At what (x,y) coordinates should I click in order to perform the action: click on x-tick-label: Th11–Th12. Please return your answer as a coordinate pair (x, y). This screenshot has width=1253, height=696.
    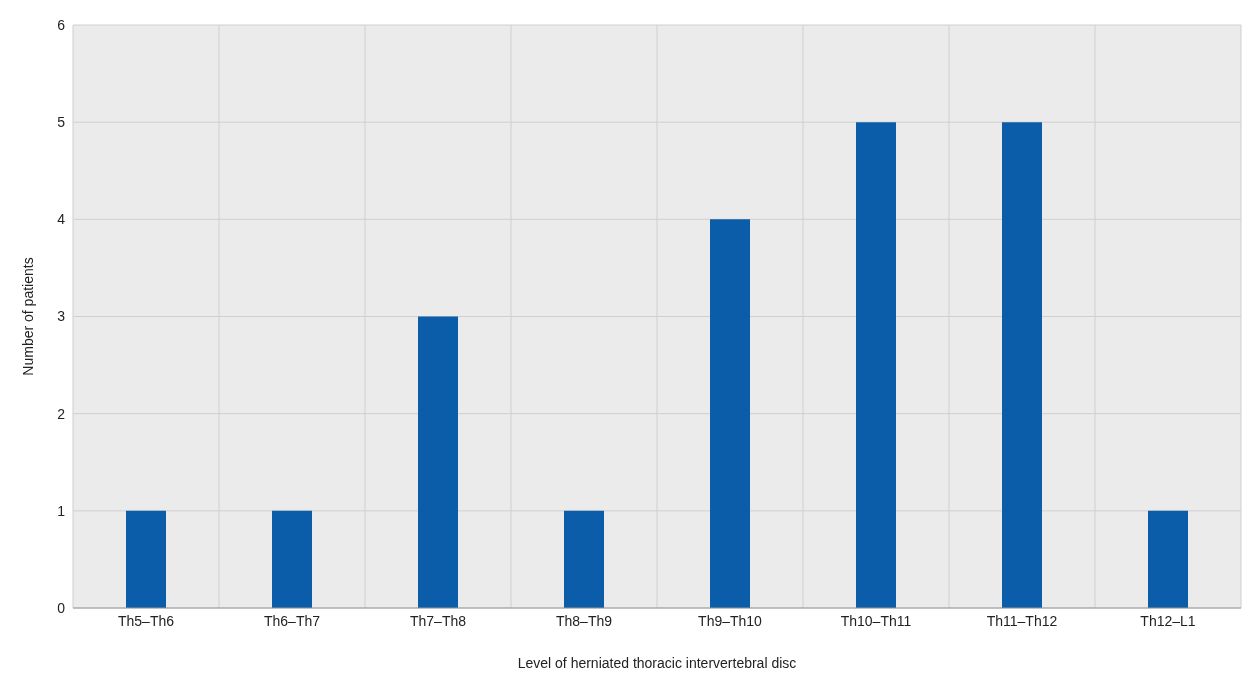
    Looking at the image, I should click on (1022, 620).